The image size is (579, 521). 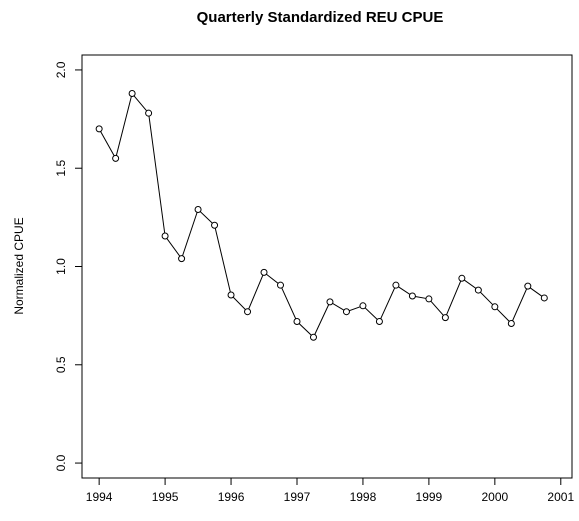 I want to click on y-tick-label: 2.0, so click(x=61, y=69).